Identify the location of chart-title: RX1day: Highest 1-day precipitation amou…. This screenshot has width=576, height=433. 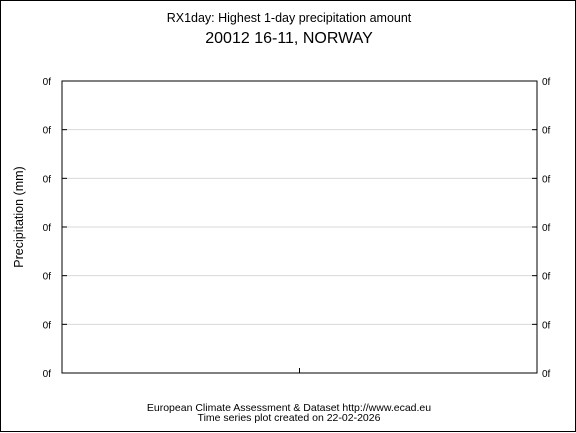
(289, 18).